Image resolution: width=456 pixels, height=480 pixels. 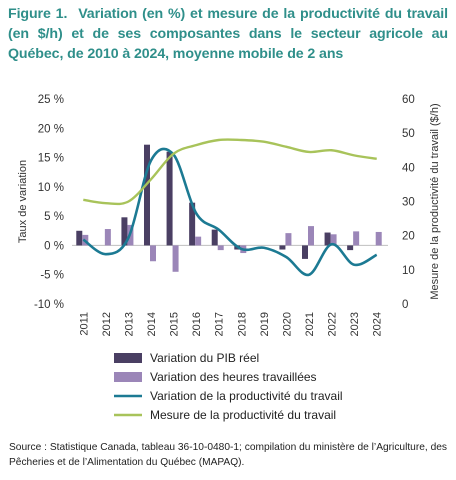 What do you see at coordinates (310, 324) in the screenshot?
I see `x-tick-label: 2021` at bounding box center [310, 324].